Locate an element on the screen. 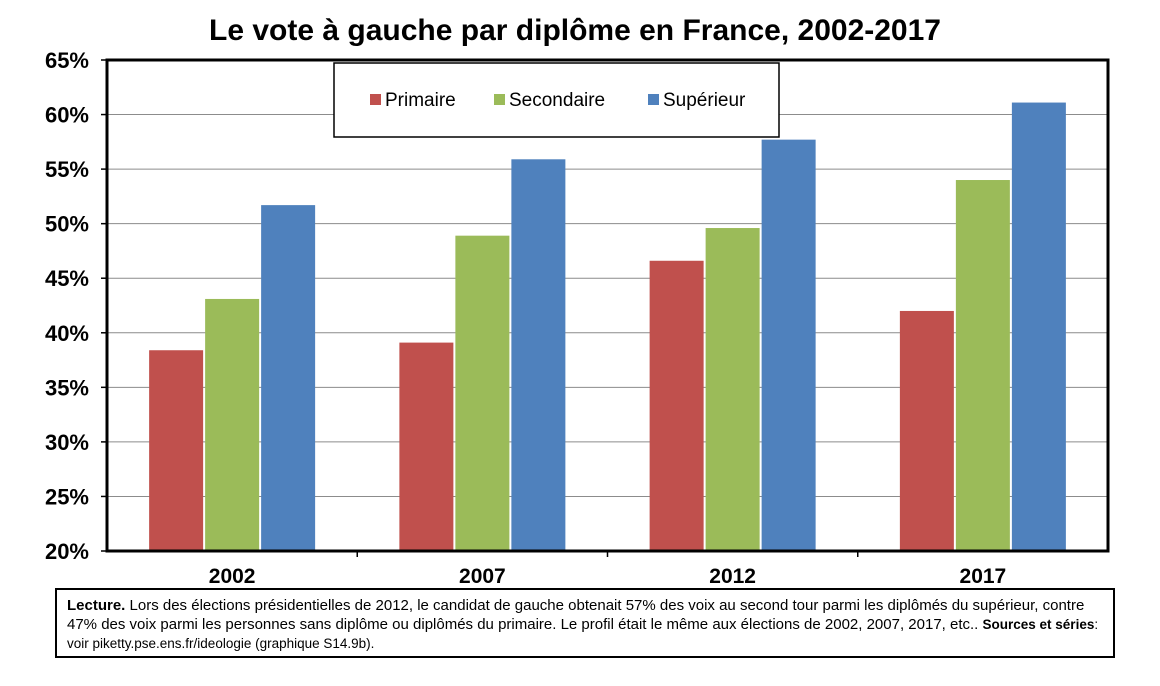 This screenshot has height=686, width=1160. legend-label-primaire: Primaire is located at coordinates (420, 100).